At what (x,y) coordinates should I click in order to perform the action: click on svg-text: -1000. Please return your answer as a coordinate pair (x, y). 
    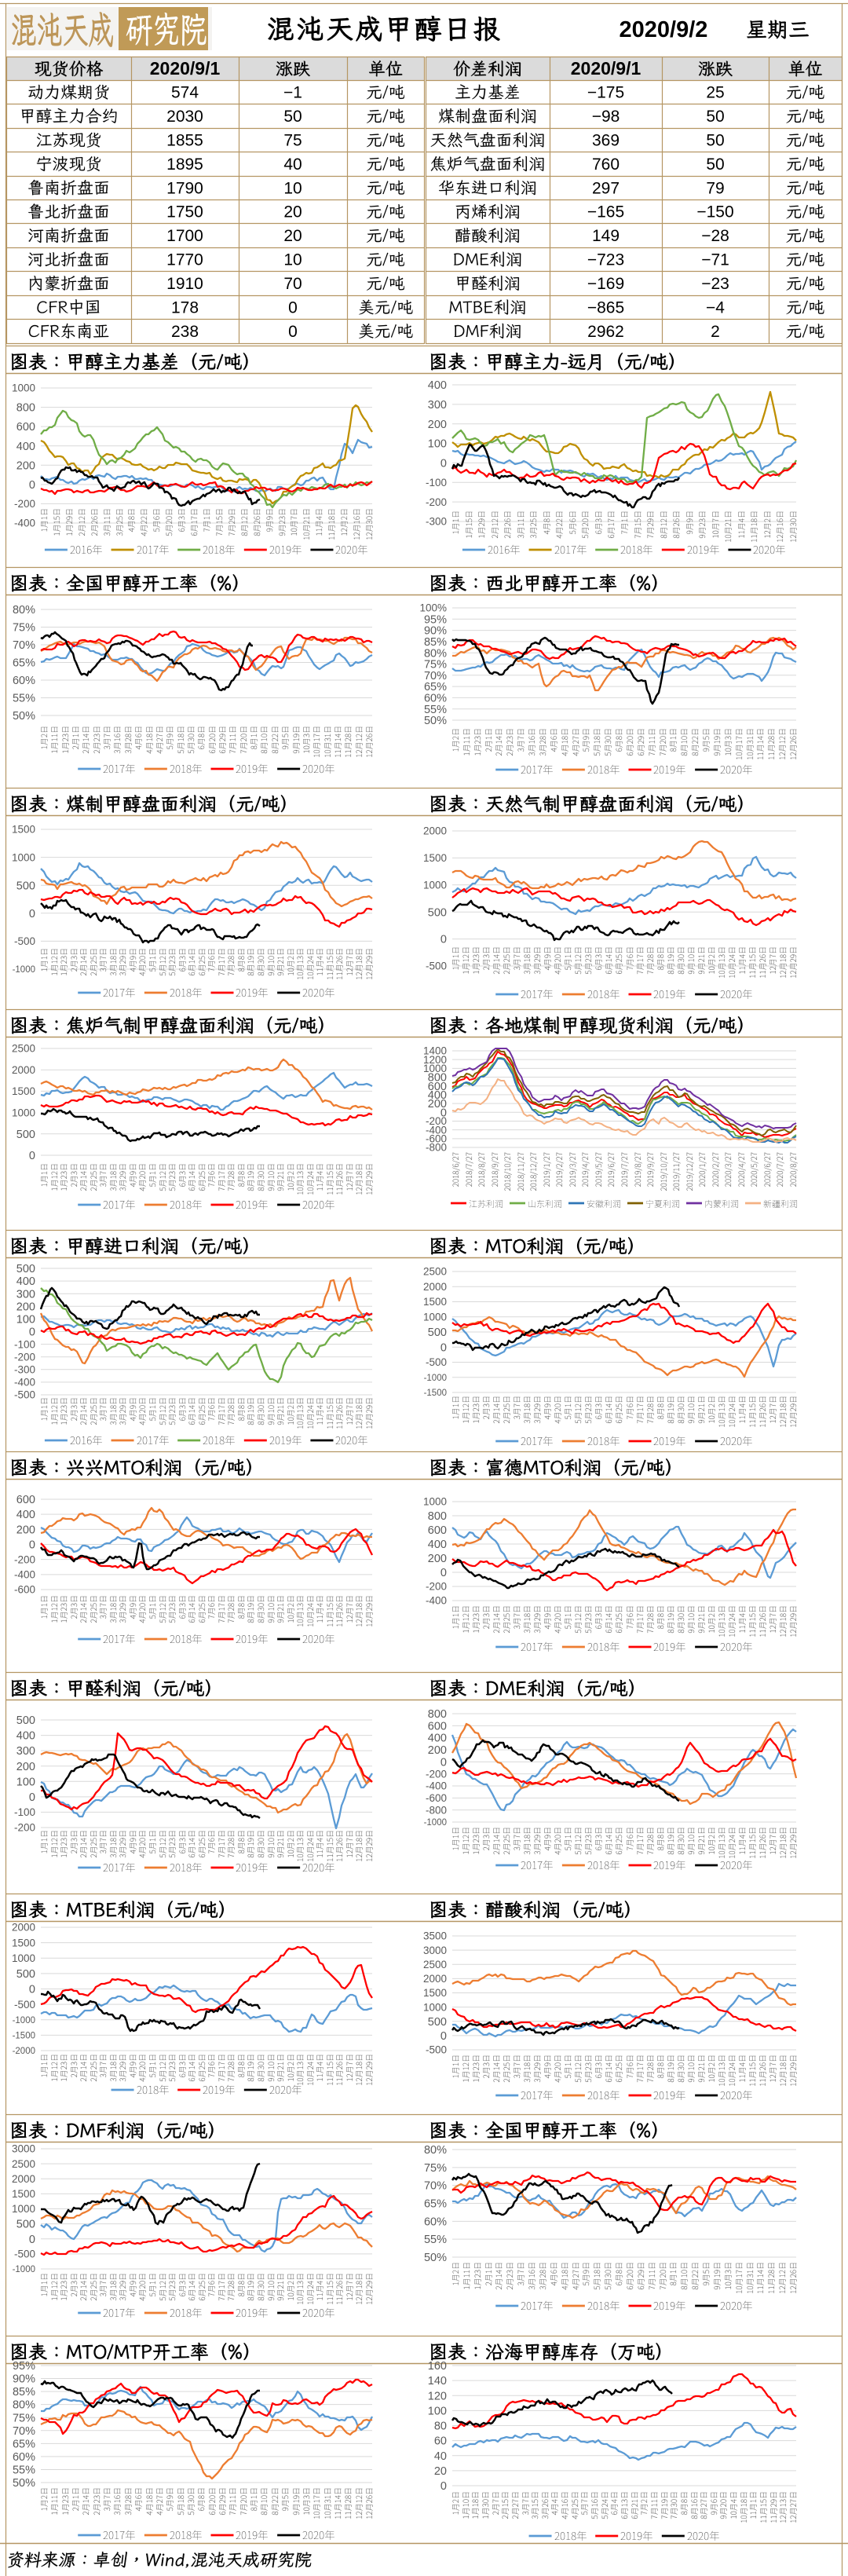
    Looking at the image, I should click on (24, 2270).